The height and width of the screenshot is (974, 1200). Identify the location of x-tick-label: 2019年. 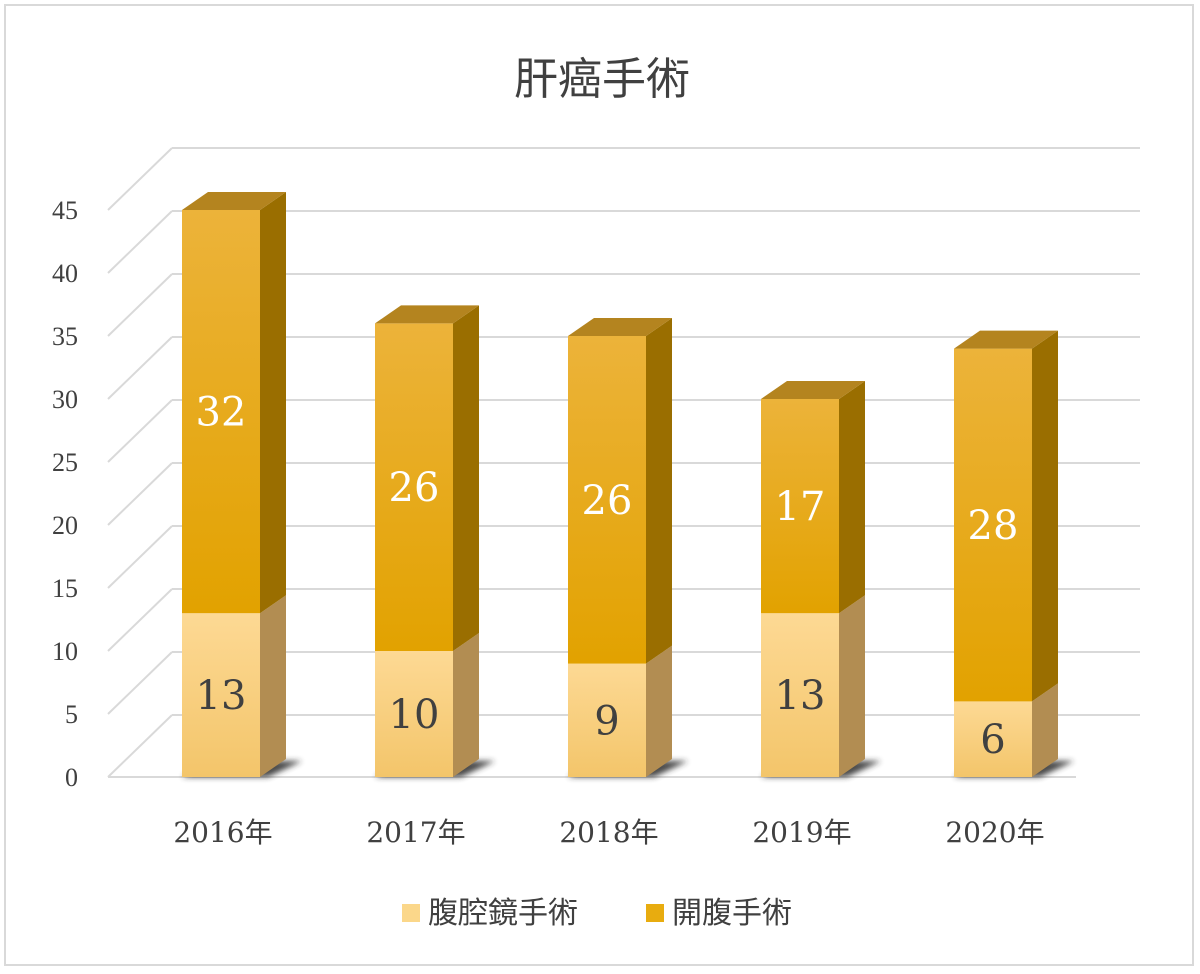
(801, 832).